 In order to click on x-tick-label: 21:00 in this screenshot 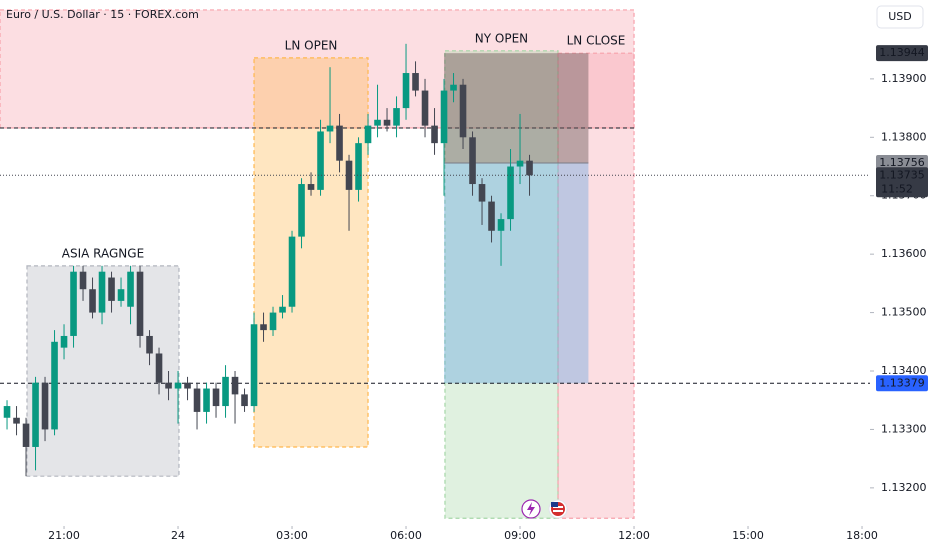, I will do `click(64, 535)`.